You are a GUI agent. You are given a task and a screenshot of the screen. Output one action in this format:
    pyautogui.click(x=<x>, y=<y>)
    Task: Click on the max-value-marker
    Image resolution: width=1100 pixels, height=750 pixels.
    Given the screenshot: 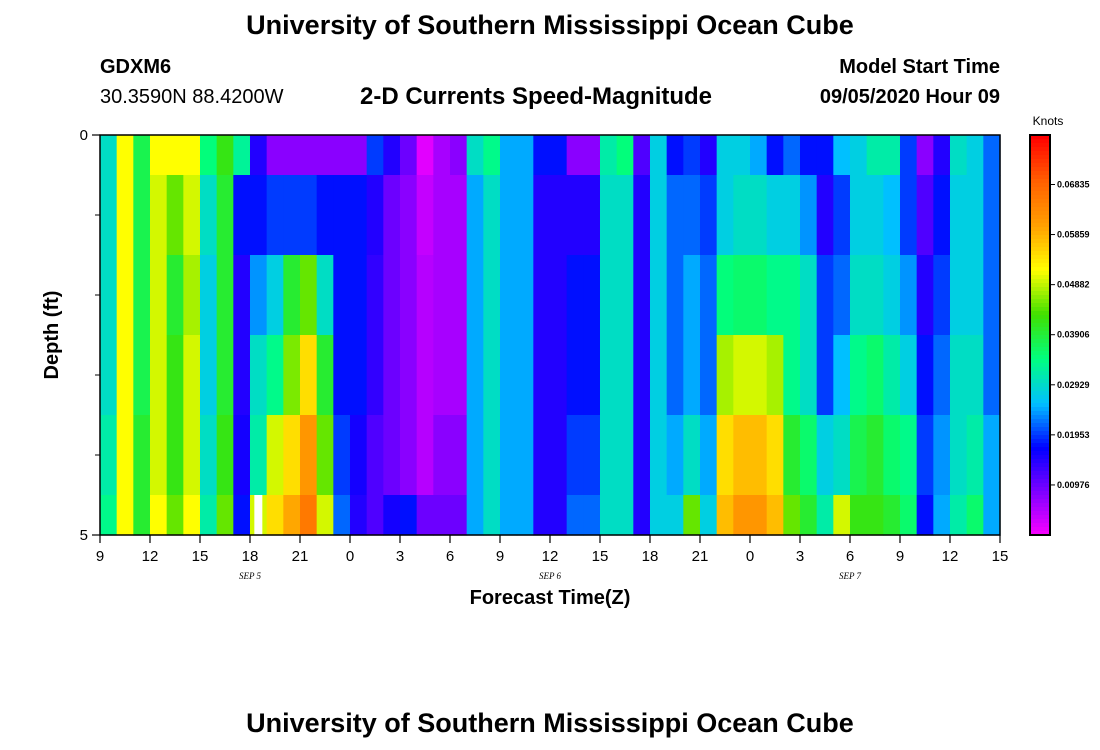 What is the action you would take?
    pyautogui.click(x=258, y=515)
    